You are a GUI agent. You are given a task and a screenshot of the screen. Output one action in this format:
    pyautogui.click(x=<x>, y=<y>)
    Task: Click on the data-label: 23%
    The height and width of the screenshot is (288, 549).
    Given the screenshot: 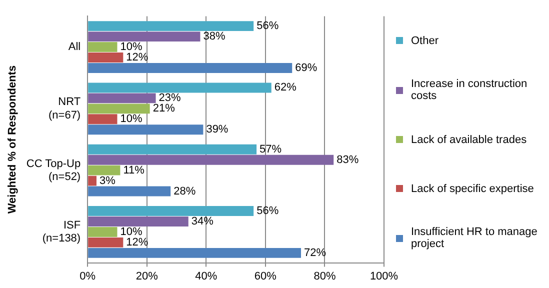 What is the action you would take?
    pyautogui.click(x=170, y=98)
    